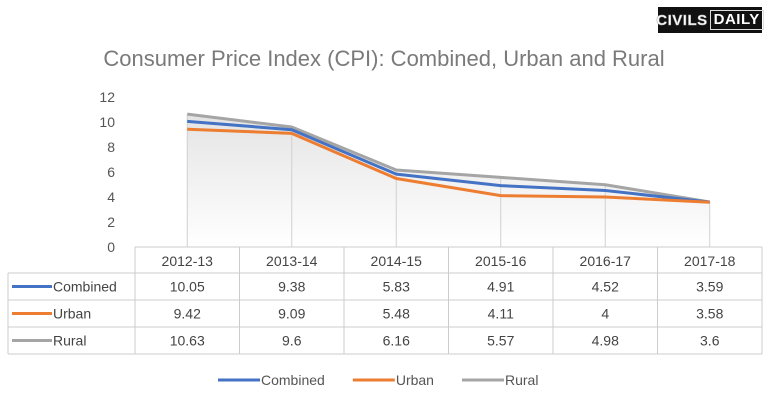 This screenshot has height=400, width=768. I want to click on table-header-cell: 2013-14, so click(292, 261).